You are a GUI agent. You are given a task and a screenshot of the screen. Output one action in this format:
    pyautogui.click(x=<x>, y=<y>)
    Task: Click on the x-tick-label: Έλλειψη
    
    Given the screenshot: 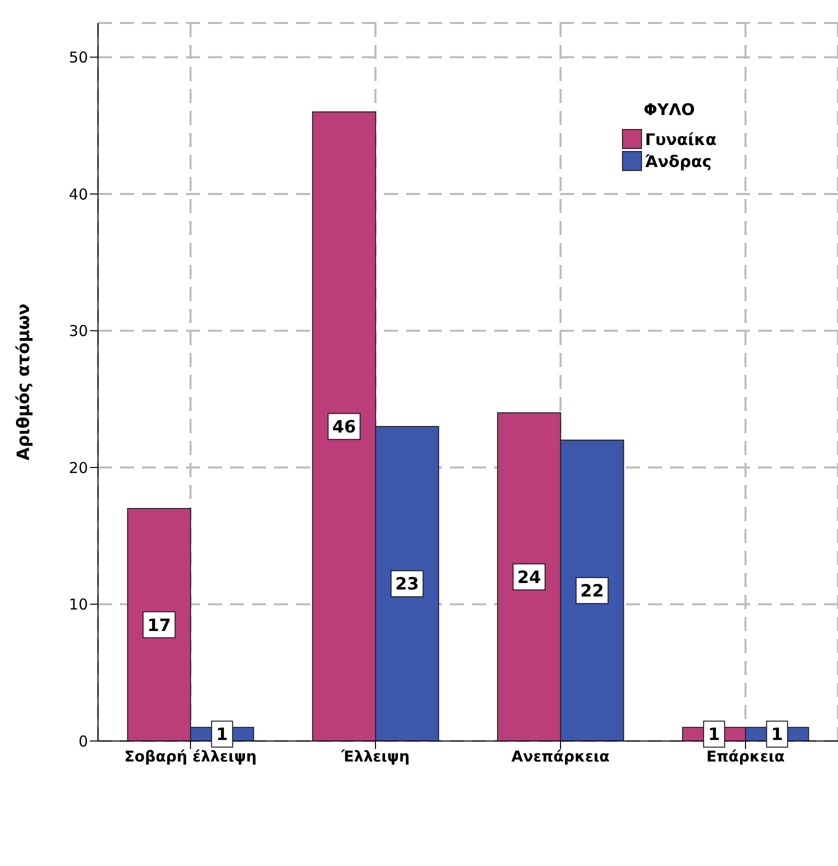 What is the action you would take?
    pyautogui.click(x=375, y=757)
    